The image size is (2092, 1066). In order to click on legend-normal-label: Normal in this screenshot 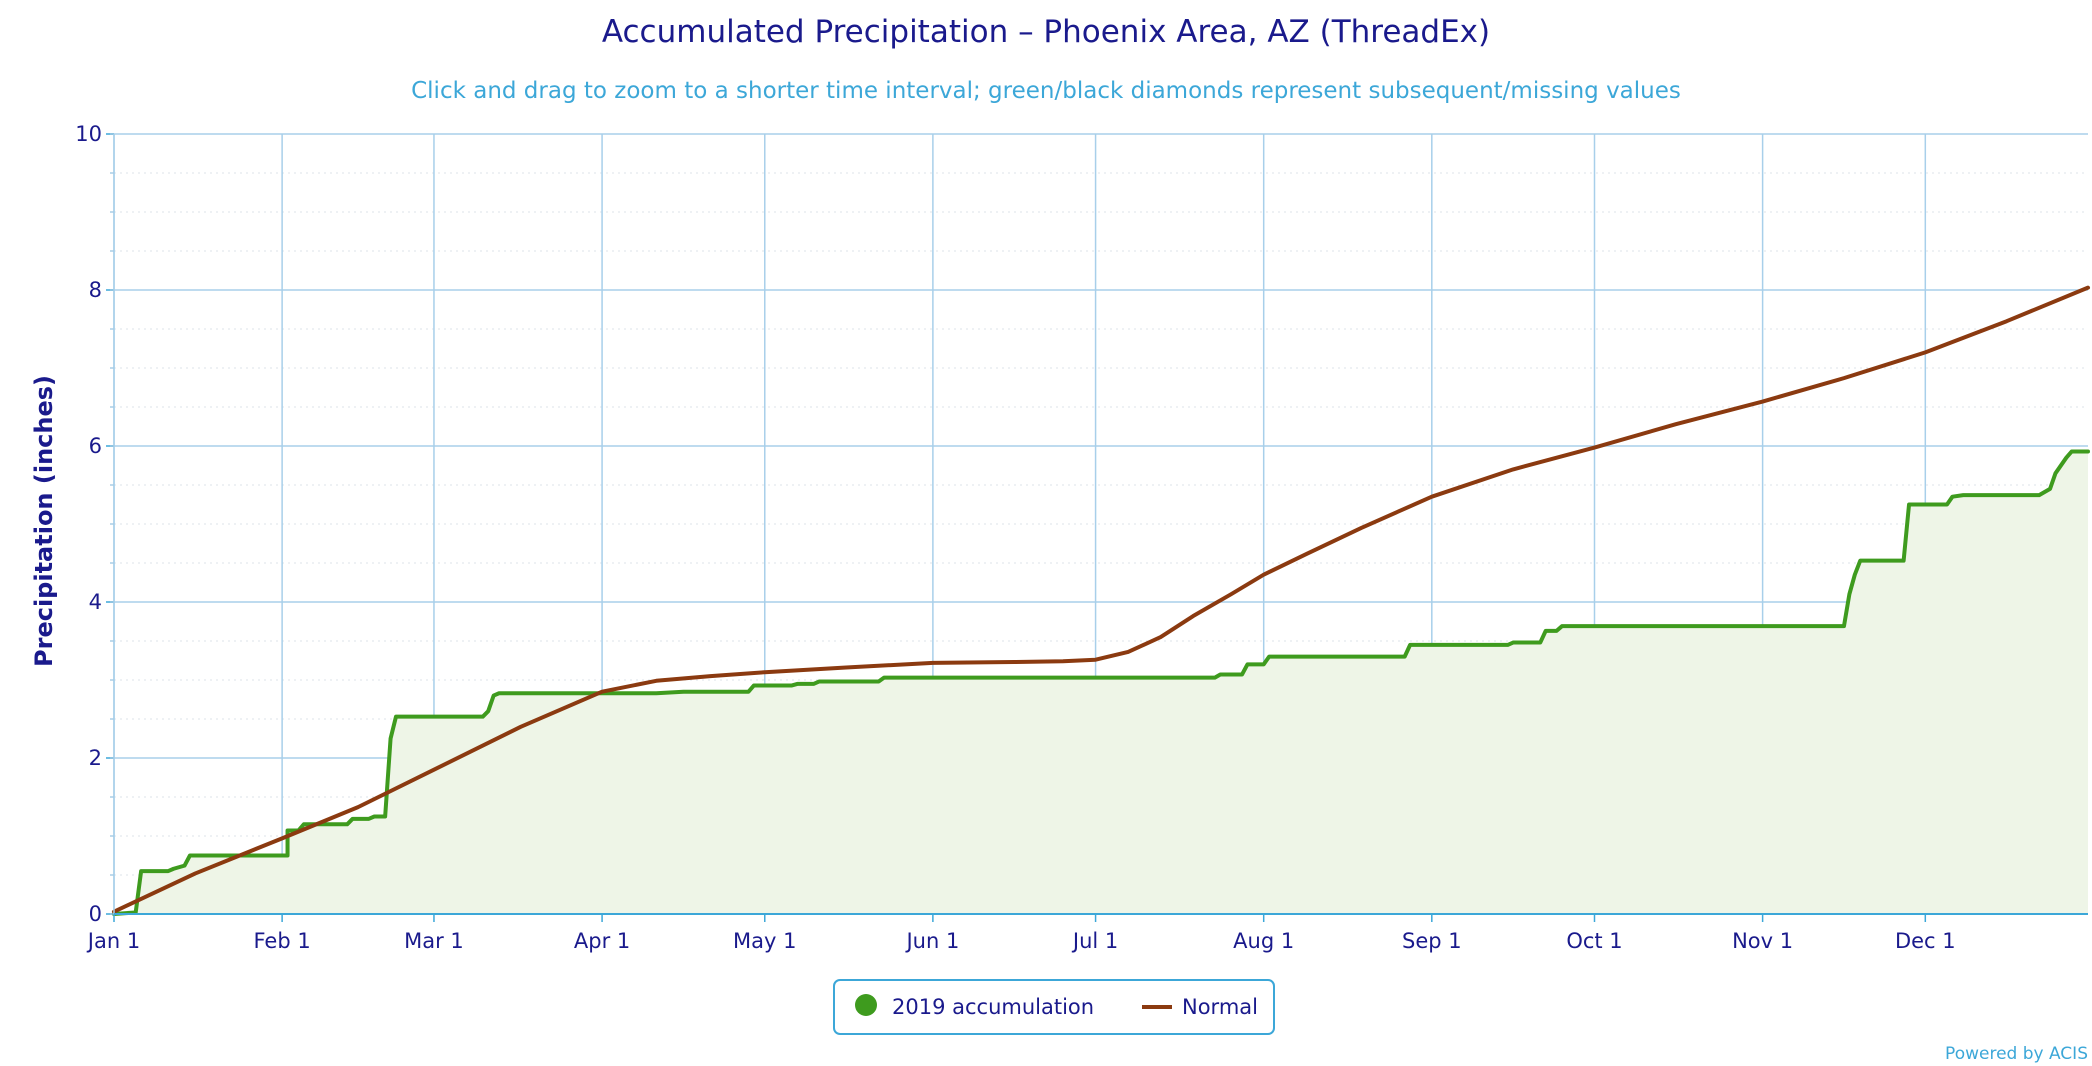, I will do `click(1220, 1007)`.